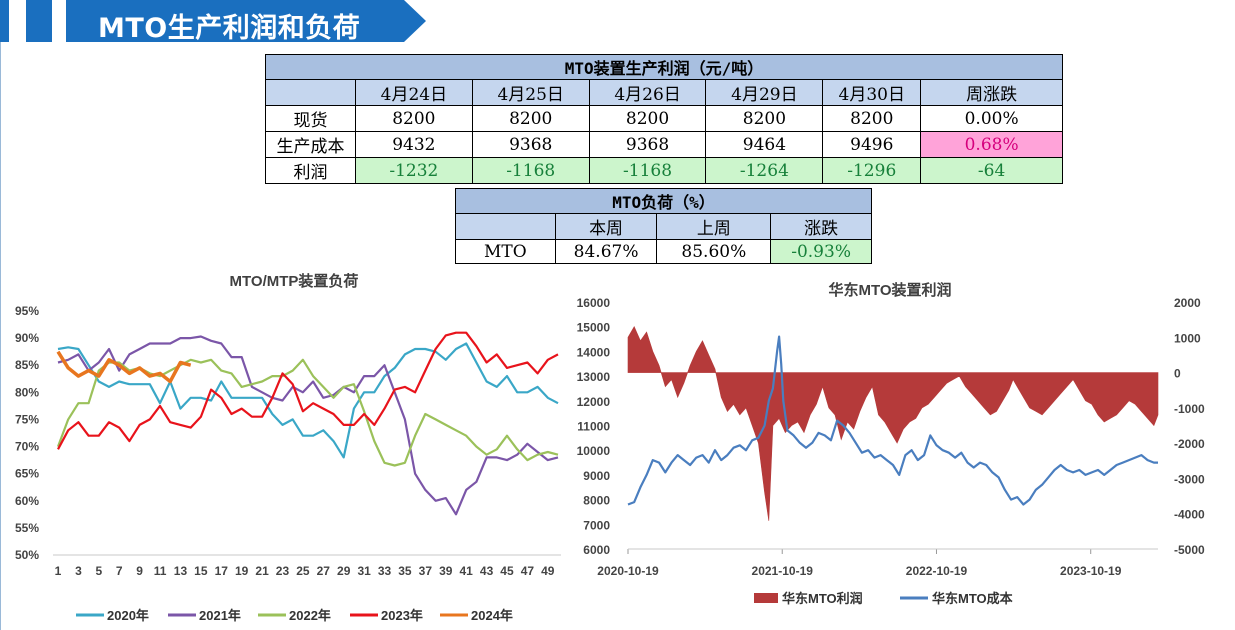  I want to click on y-left-tick-label: 15000, so click(594, 328).